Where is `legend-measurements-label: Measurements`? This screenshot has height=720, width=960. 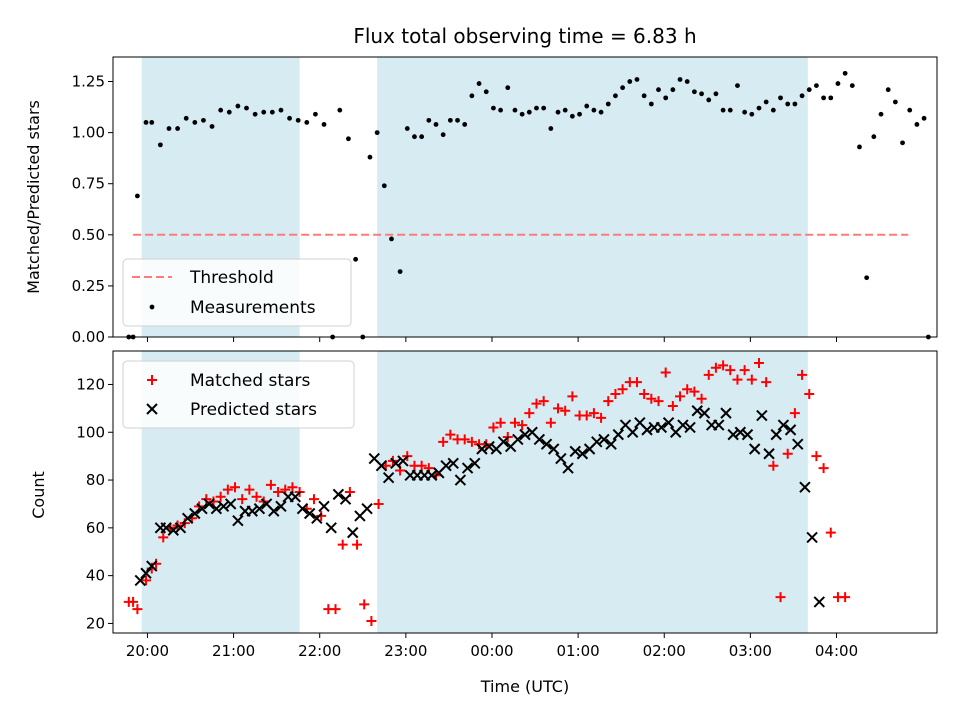
legend-measurements-label: Measurements is located at coordinates (253, 308).